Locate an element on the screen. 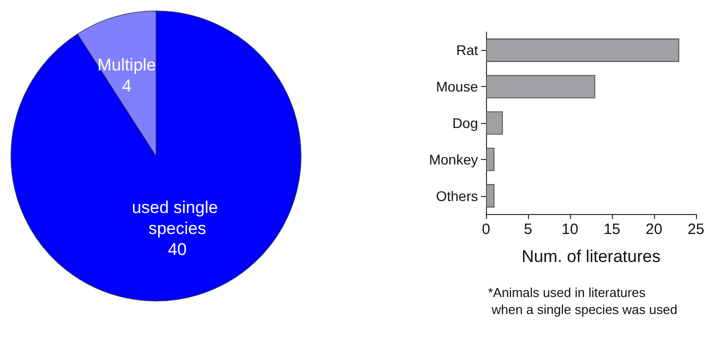 The height and width of the screenshot is (340, 708). slice-label: used single species is located at coordinates (177, 218).